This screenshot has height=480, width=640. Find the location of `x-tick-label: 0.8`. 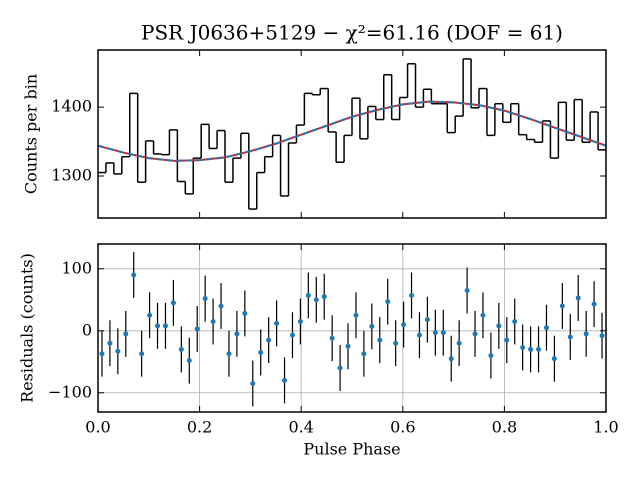

x-tick-label: 0.8 is located at coordinates (504, 427).